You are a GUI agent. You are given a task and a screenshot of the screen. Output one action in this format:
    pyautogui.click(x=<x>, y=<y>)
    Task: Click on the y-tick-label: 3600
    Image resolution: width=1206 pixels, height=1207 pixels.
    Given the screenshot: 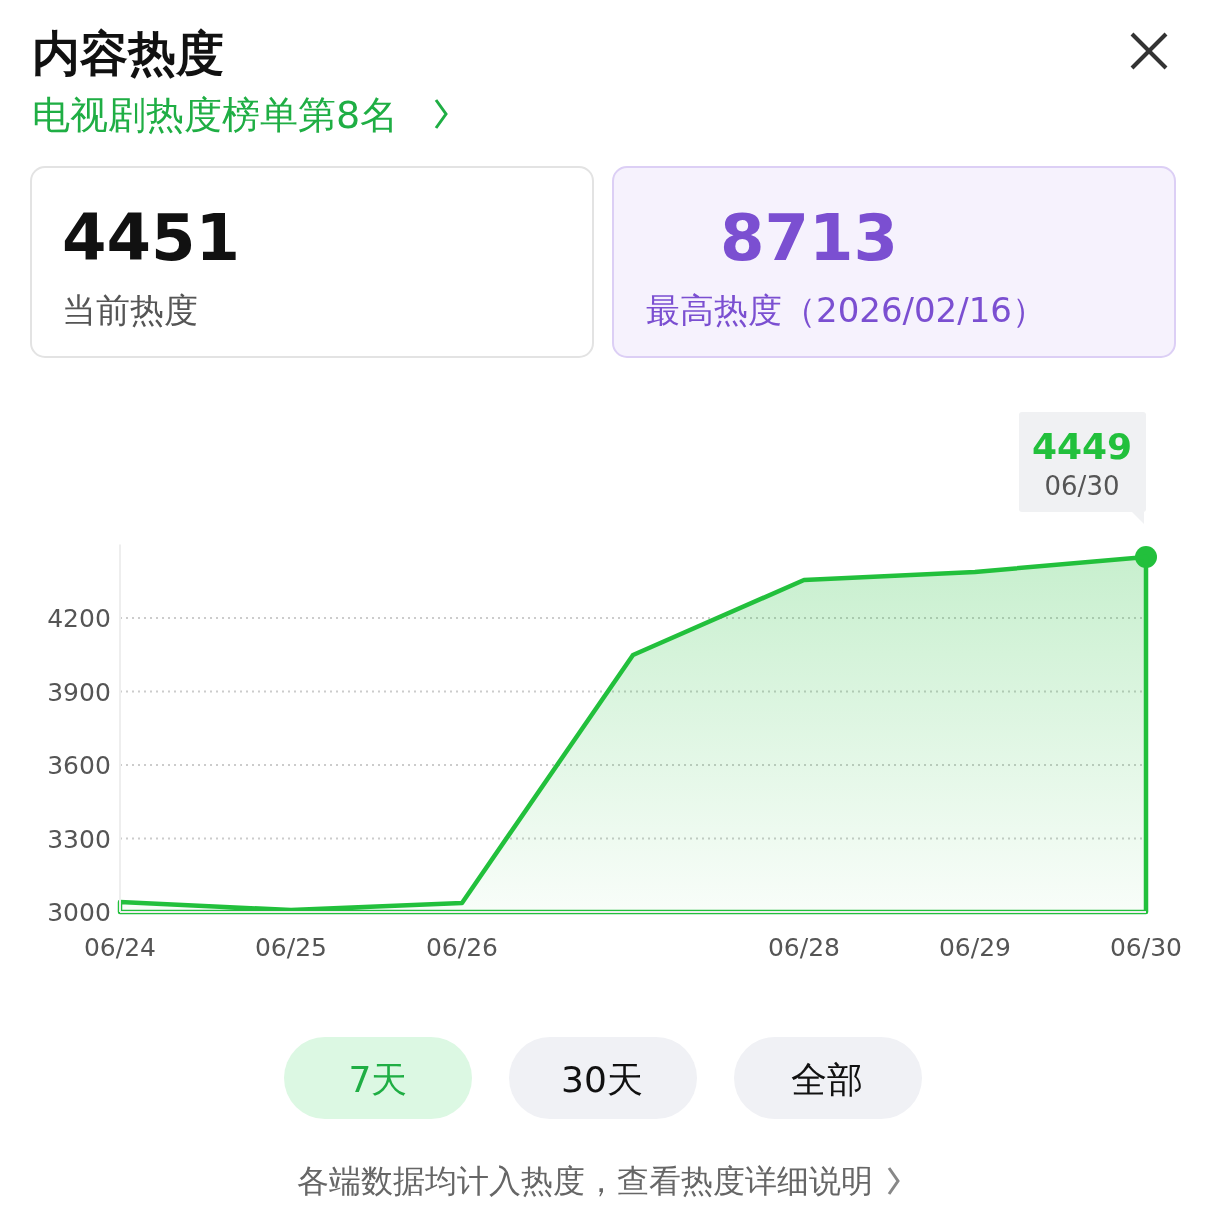 What is the action you would take?
    pyautogui.click(x=79, y=765)
    